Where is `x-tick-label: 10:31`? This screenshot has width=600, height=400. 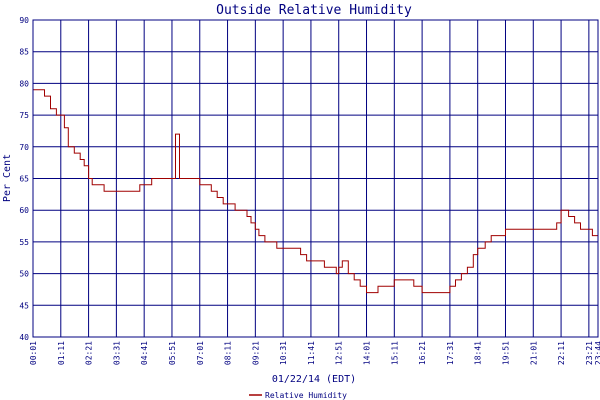 x-tick-label: 10:31 is located at coordinates (283, 353).